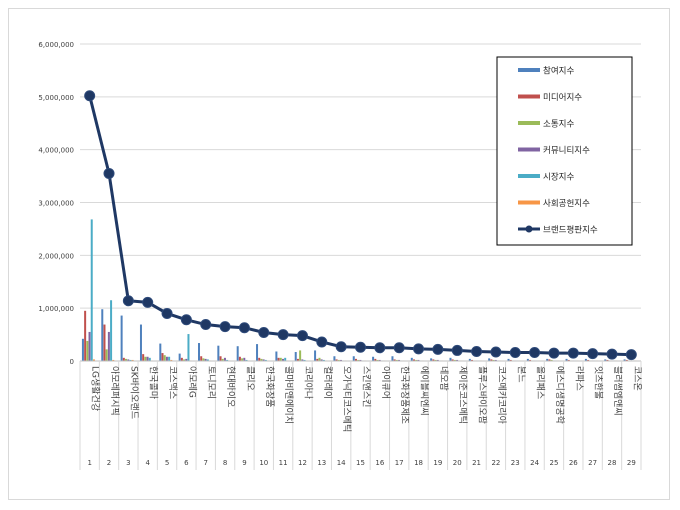 The width and height of the screenshot is (680, 510). Describe the element at coordinates (96, 388) in the screenshot. I see `x-category-label: LG생활건강` at that location.